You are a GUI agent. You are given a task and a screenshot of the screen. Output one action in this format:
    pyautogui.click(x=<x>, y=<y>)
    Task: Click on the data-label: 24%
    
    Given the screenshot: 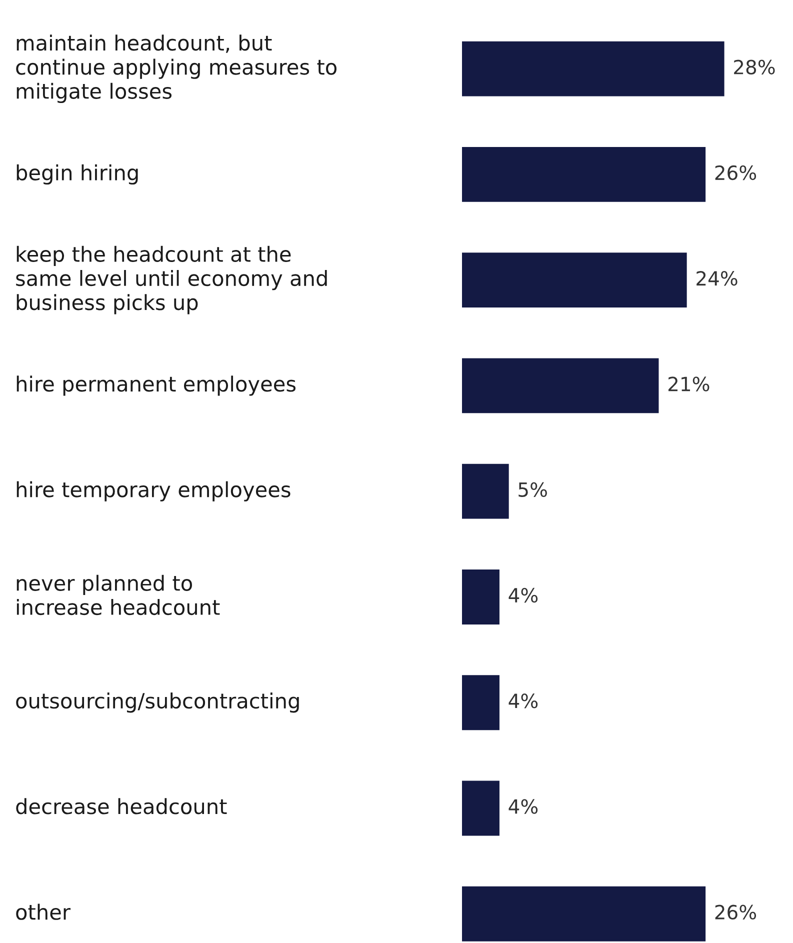 What is the action you would take?
    pyautogui.click(x=717, y=278)
    